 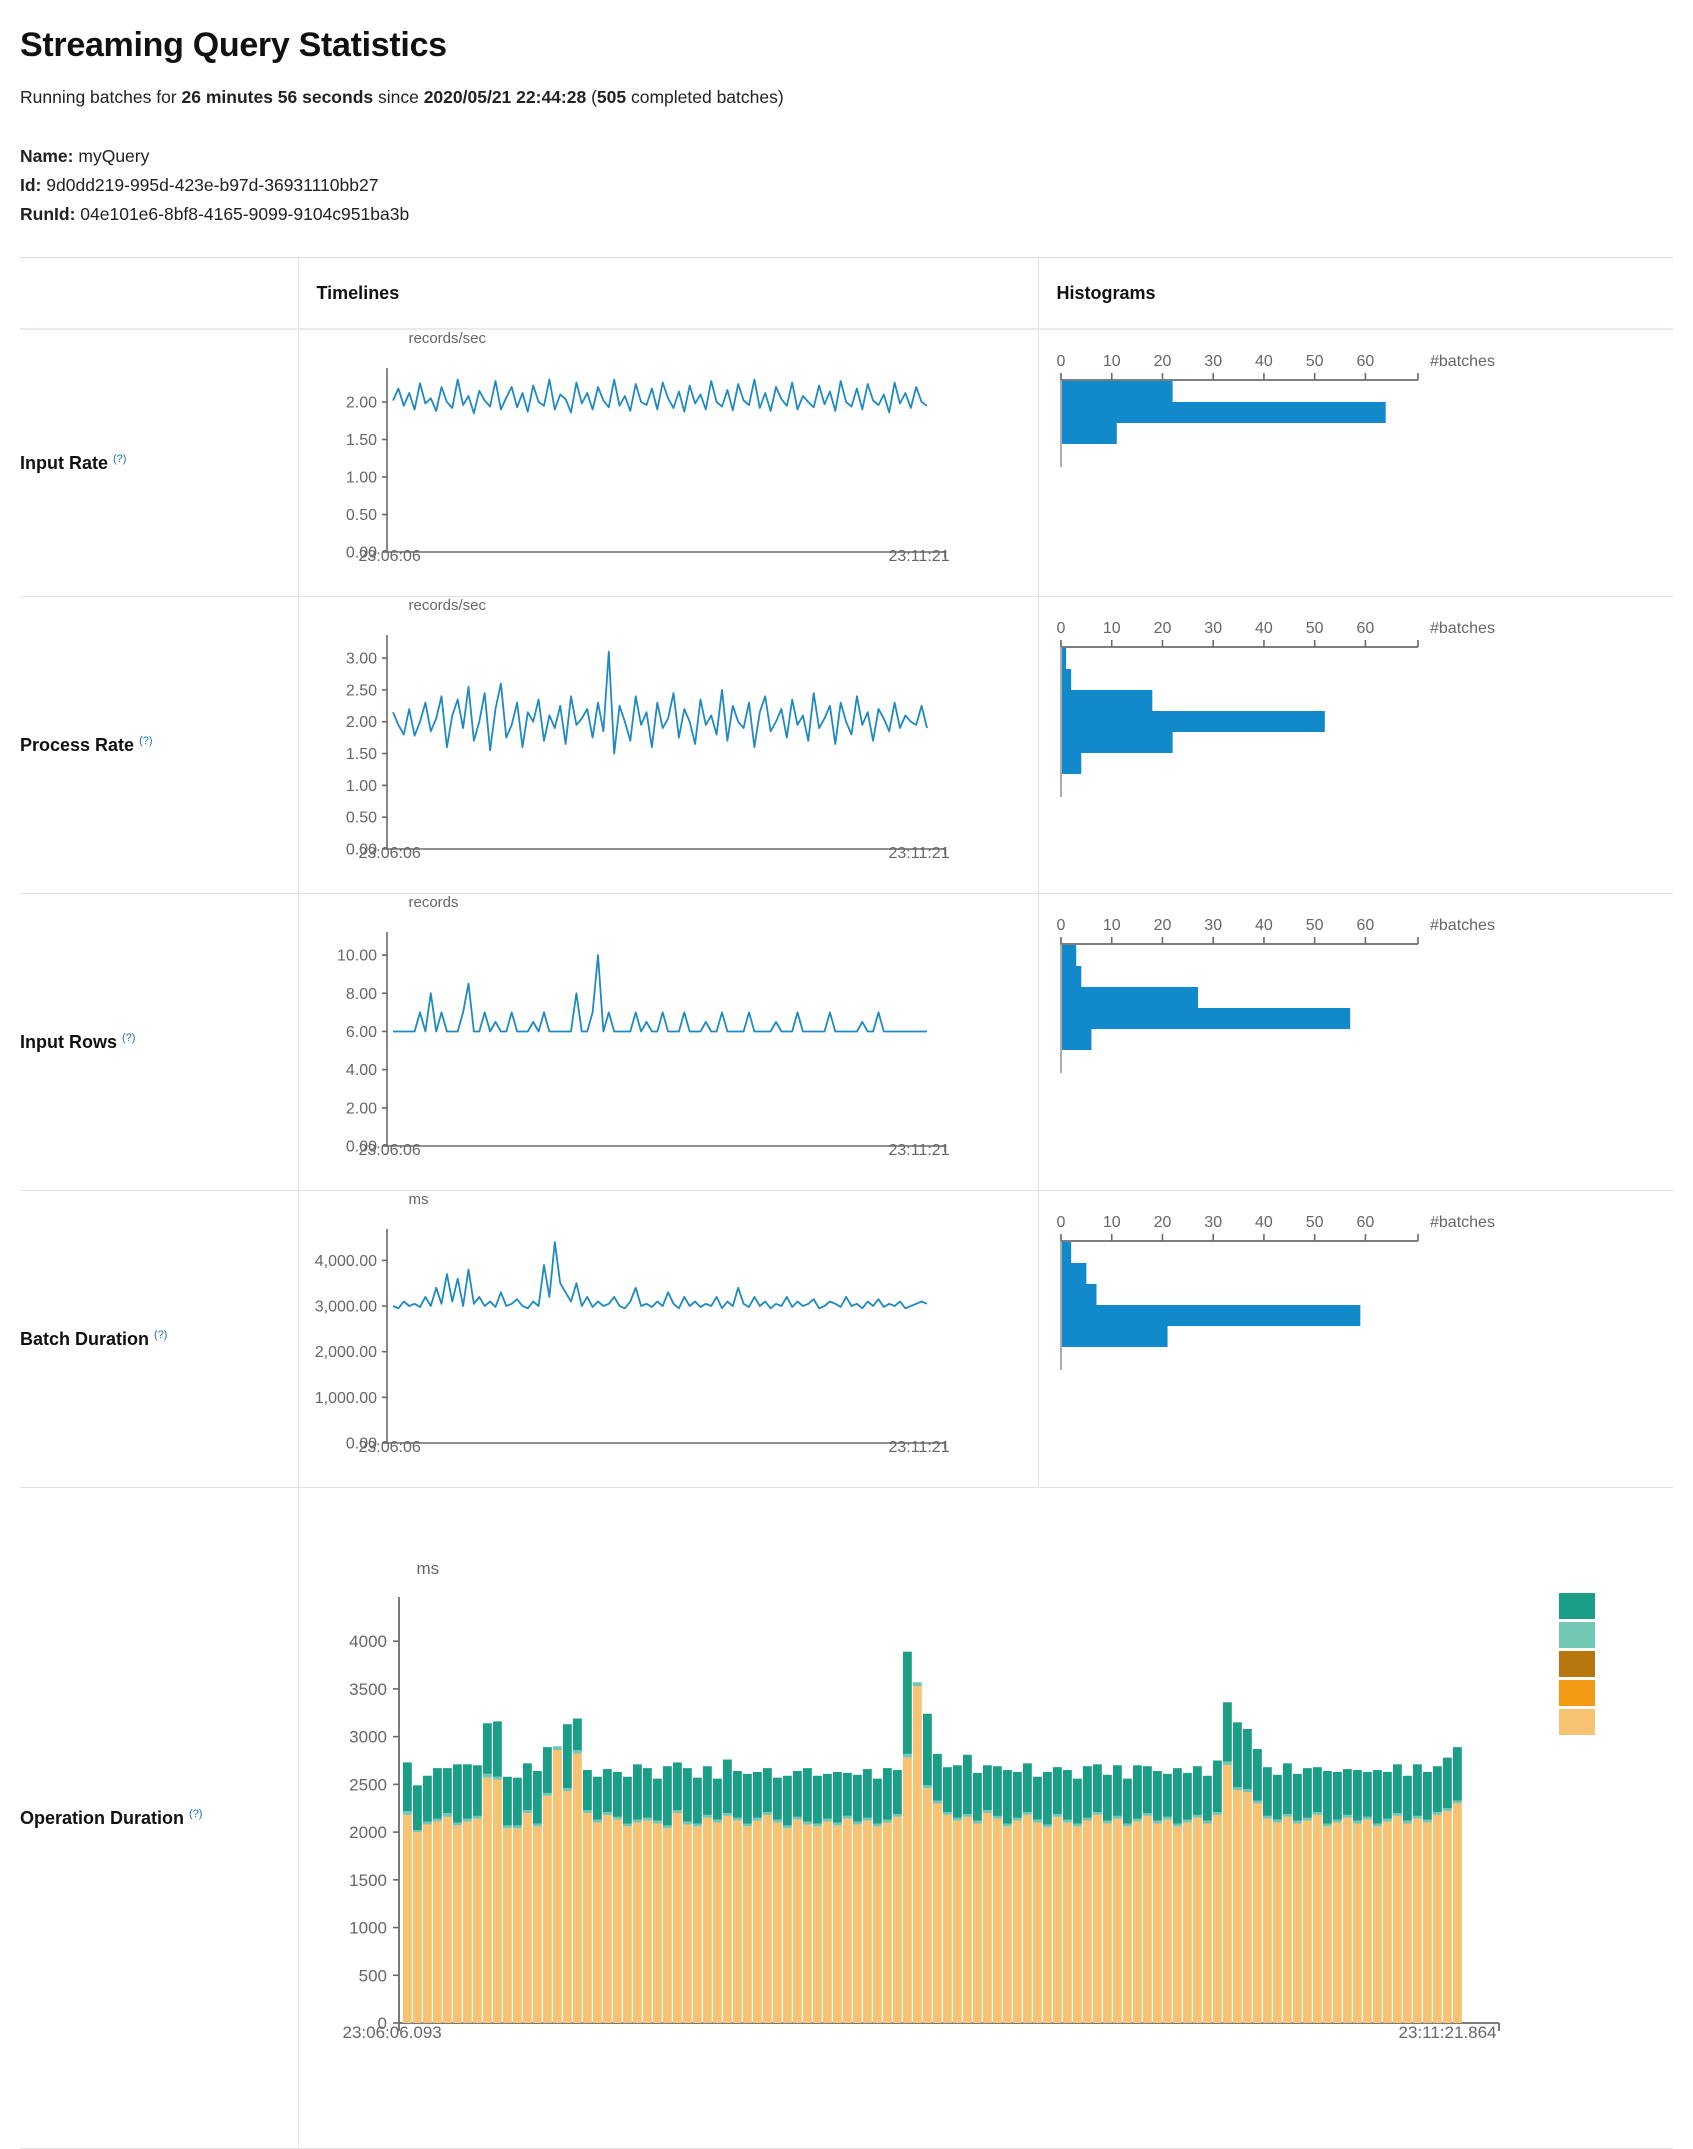 What do you see at coordinates (360, 786) in the screenshot?
I see `svg-text: 1.00` at bounding box center [360, 786].